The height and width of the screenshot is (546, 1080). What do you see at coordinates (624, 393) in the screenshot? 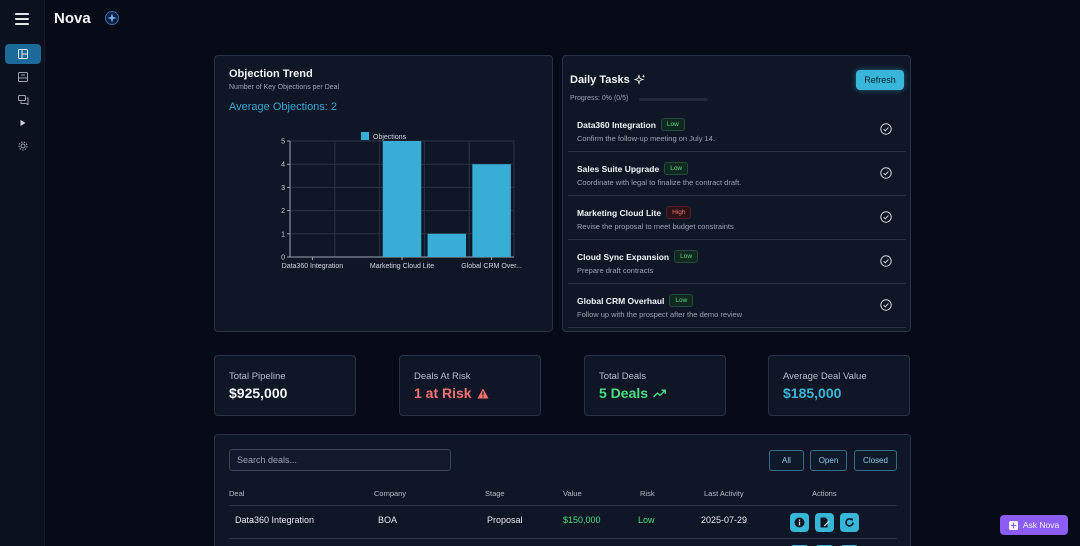
I see `stat-value-text: 5 Deals` at bounding box center [624, 393].